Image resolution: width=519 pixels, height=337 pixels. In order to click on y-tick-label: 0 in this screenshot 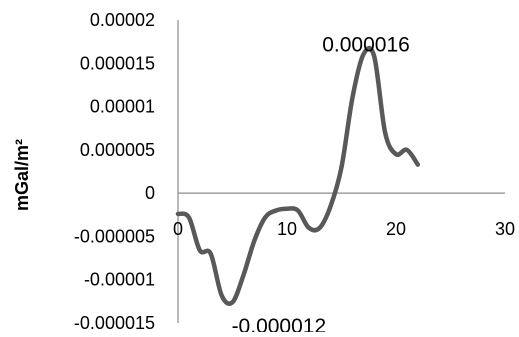, I will do `click(150, 193)`.